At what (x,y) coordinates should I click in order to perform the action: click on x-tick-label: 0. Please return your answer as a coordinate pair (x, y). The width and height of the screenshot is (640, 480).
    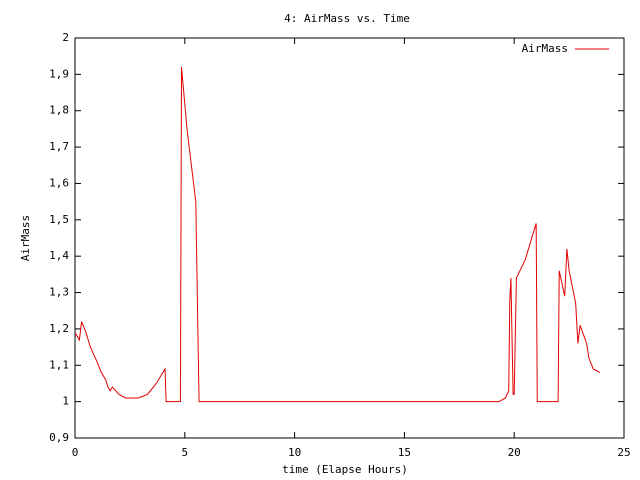
    Looking at the image, I should click on (75, 452).